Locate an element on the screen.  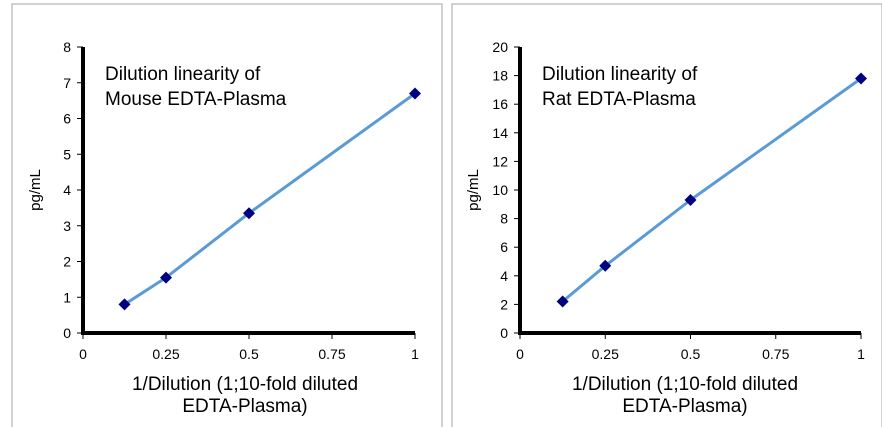
y-tick-label: 10 is located at coordinates (500, 190).